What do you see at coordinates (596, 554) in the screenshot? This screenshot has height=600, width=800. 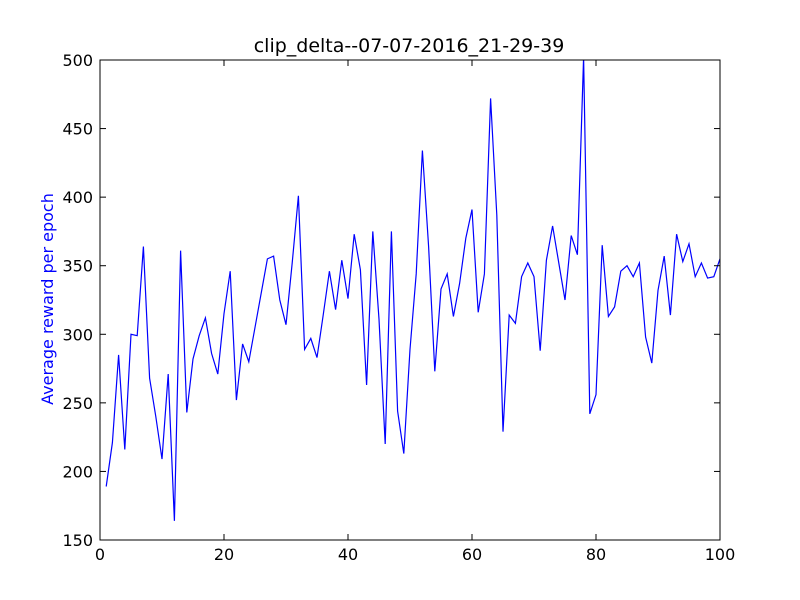 I see `x-tick-label: 80` at bounding box center [596, 554].